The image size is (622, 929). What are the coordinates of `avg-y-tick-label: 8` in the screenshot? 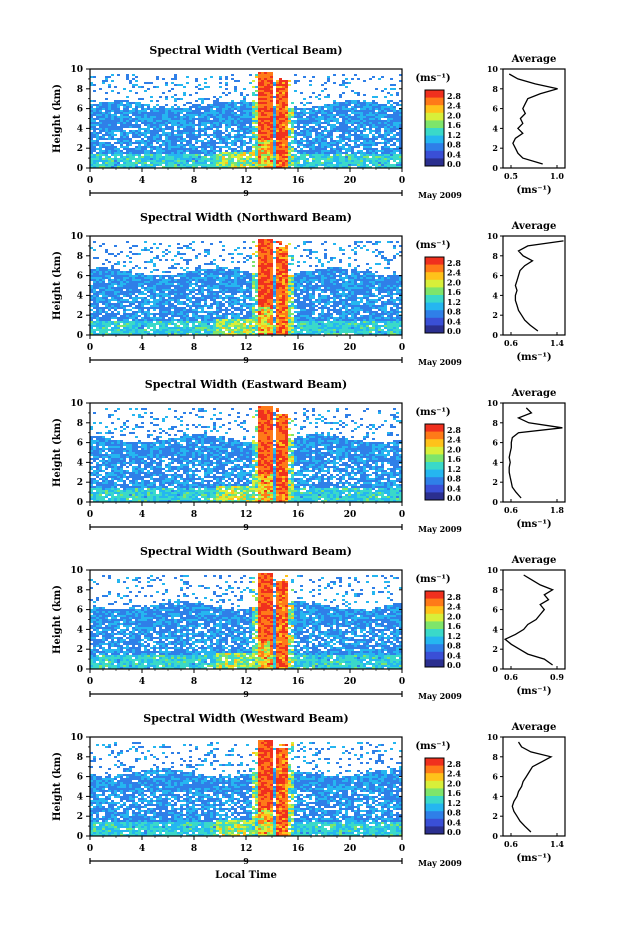 It's located at (495, 89).